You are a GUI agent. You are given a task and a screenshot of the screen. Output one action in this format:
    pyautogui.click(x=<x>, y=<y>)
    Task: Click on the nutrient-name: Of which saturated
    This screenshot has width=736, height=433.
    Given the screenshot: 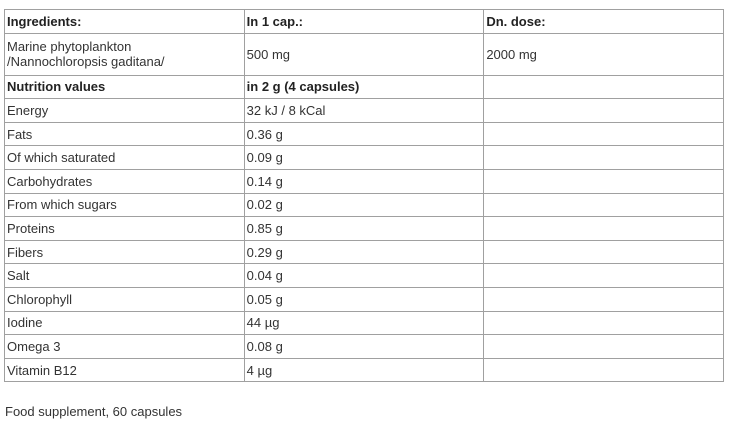 What is the action you would take?
    pyautogui.click(x=124, y=157)
    